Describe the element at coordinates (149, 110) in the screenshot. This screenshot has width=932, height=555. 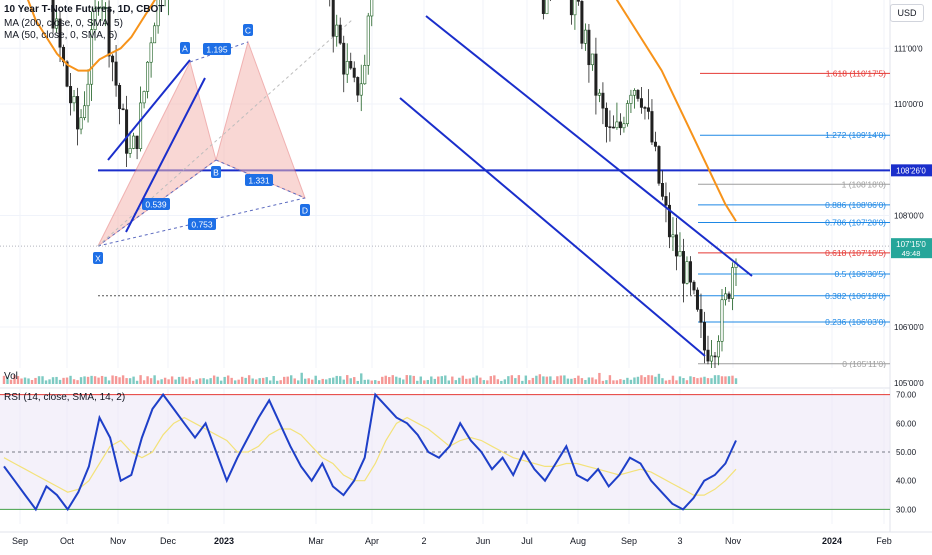
I see `rising-channel-upper` at that location.